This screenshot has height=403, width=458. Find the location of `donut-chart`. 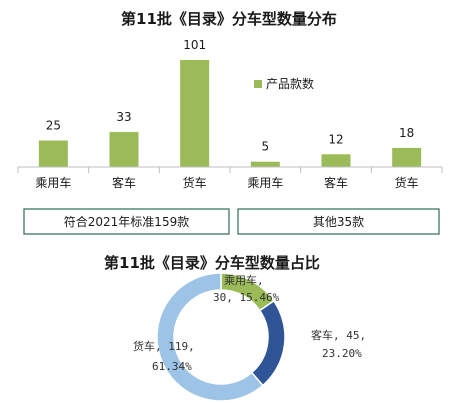

donut-chart is located at coordinates (221, 337).